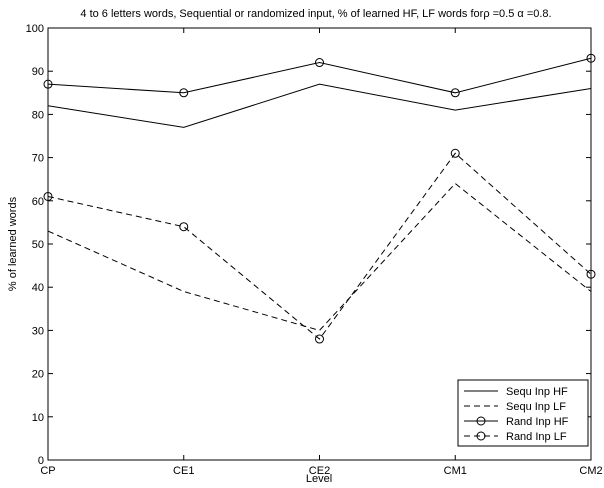  I want to click on legend-entry: Rand Inp HF, so click(516, 422).